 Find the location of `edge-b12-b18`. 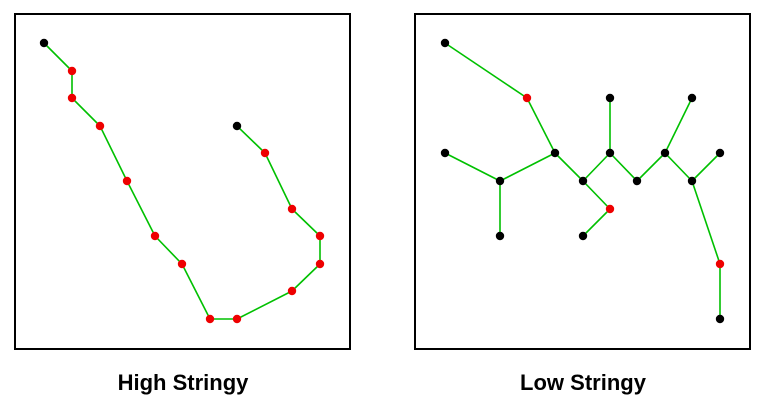

edge-b12-b18 is located at coordinates (706, 167).